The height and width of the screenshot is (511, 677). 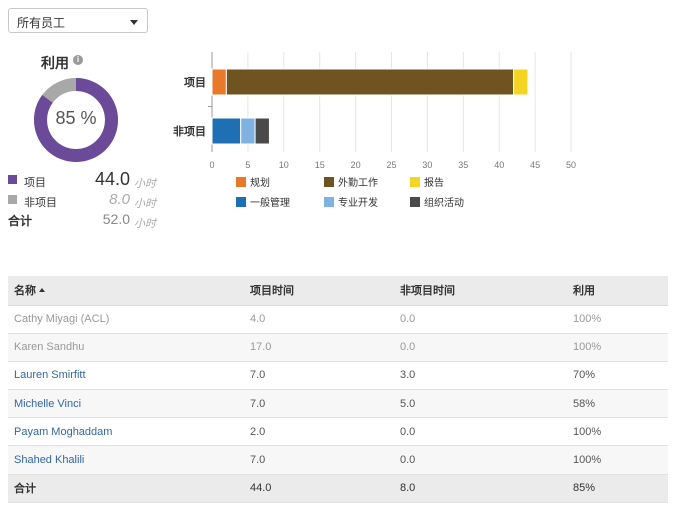 What do you see at coordinates (112, 179) in the screenshot?
I see `project-hours: 44.0` at bounding box center [112, 179].